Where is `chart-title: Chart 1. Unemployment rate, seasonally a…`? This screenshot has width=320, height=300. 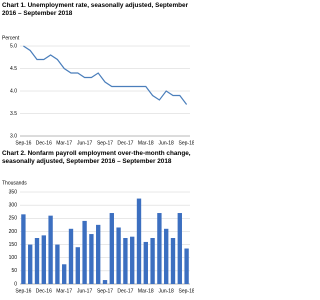
chart-title: Chart 1. Unemployment rate, seasonally a… is located at coordinates (95, 9).